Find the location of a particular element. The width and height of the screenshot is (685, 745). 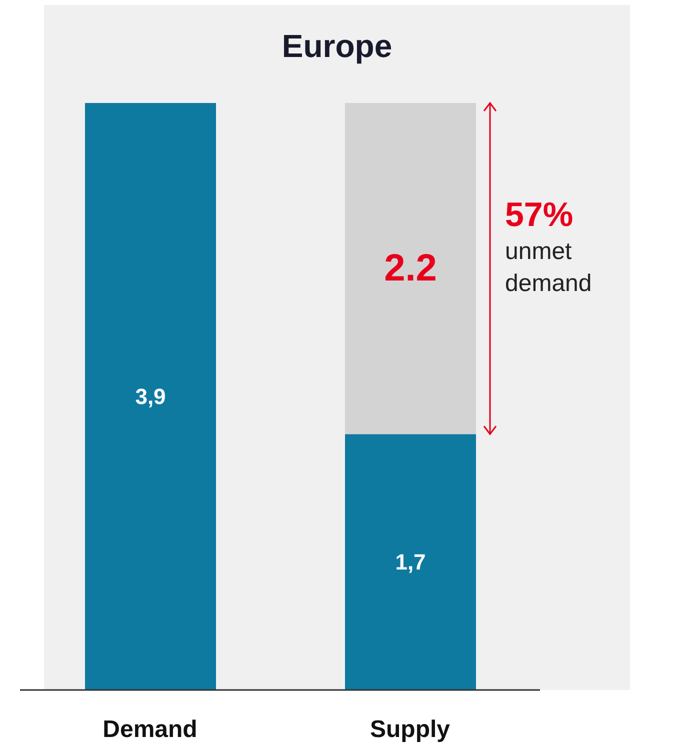

x-tick-label: Demand is located at coordinates (150, 730).